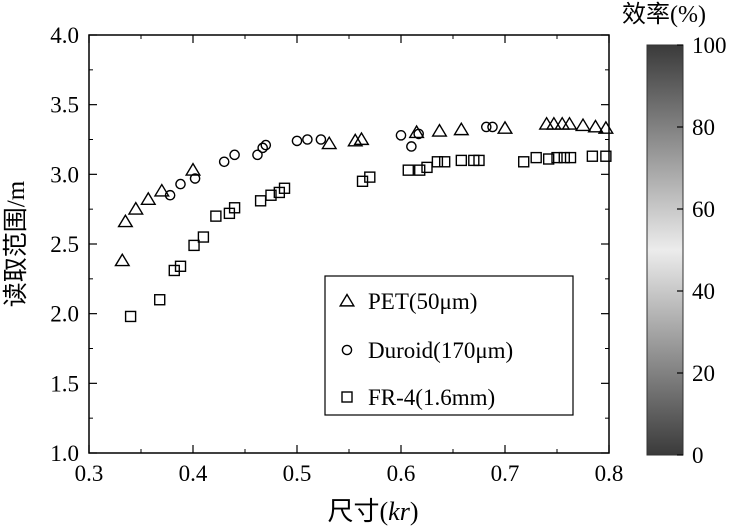 The height and width of the screenshot is (526, 737). I want to click on x-tick-label: 0.4, so click(193, 473).